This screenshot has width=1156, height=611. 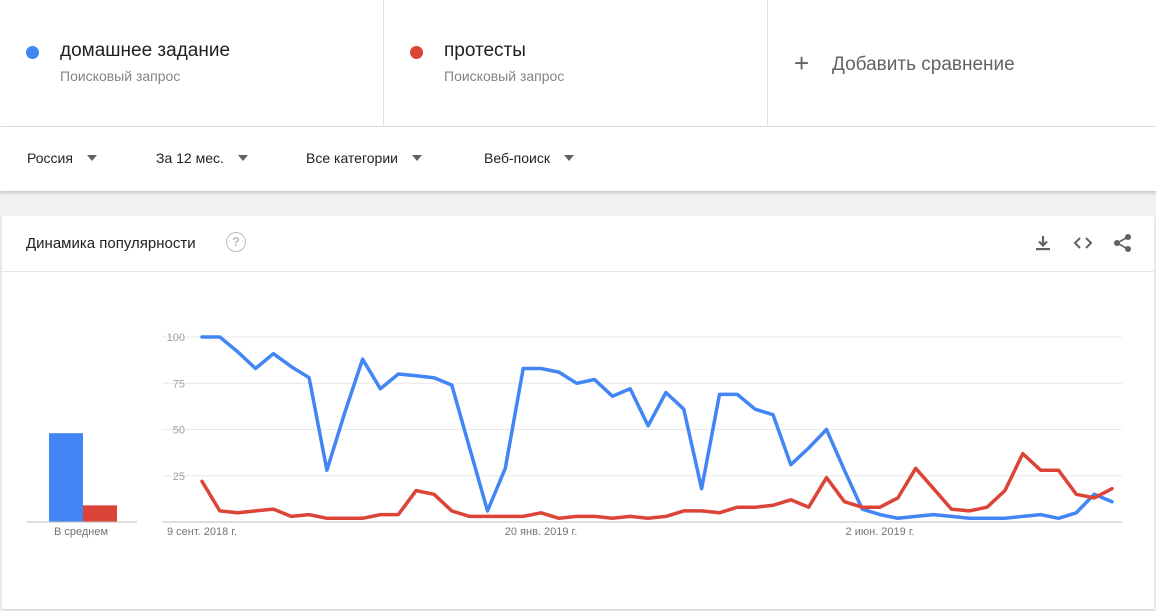 What do you see at coordinates (1083, 243) in the screenshot?
I see `embed-code-icon` at bounding box center [1083, 243].